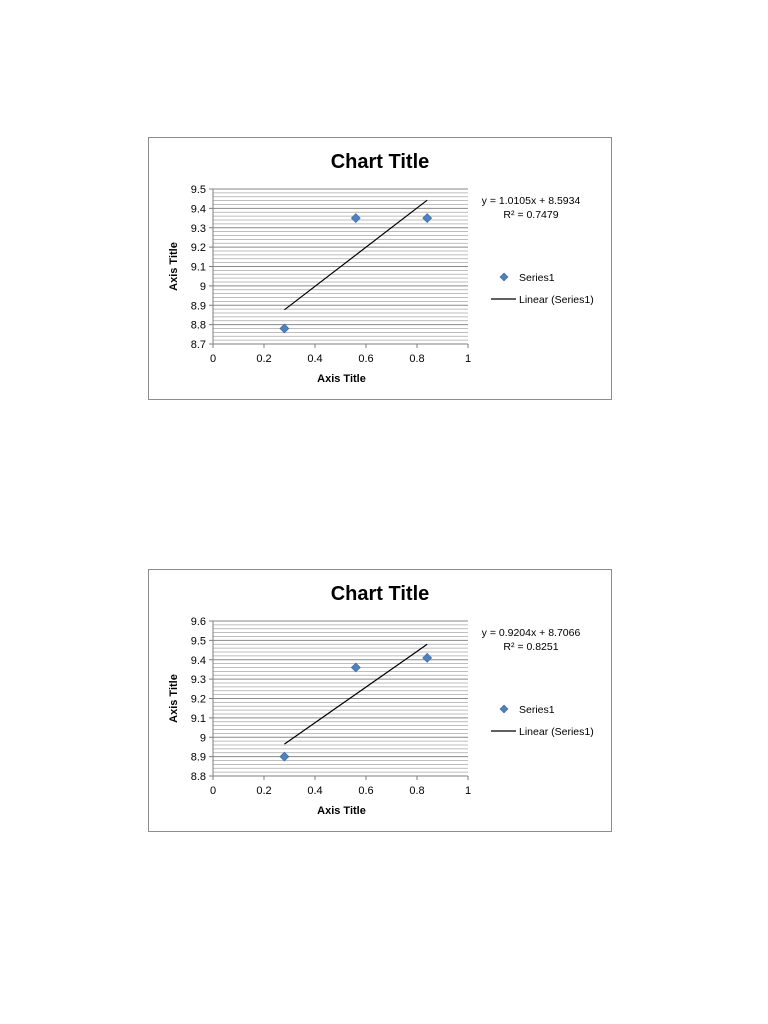 Image resolution: width=768 pixels, height=1024 pixels. Describe the element at coordinates (531, 633) in the screenshot. I see `trendline-equation: y = 0.9204x + 8.7066` at that location.